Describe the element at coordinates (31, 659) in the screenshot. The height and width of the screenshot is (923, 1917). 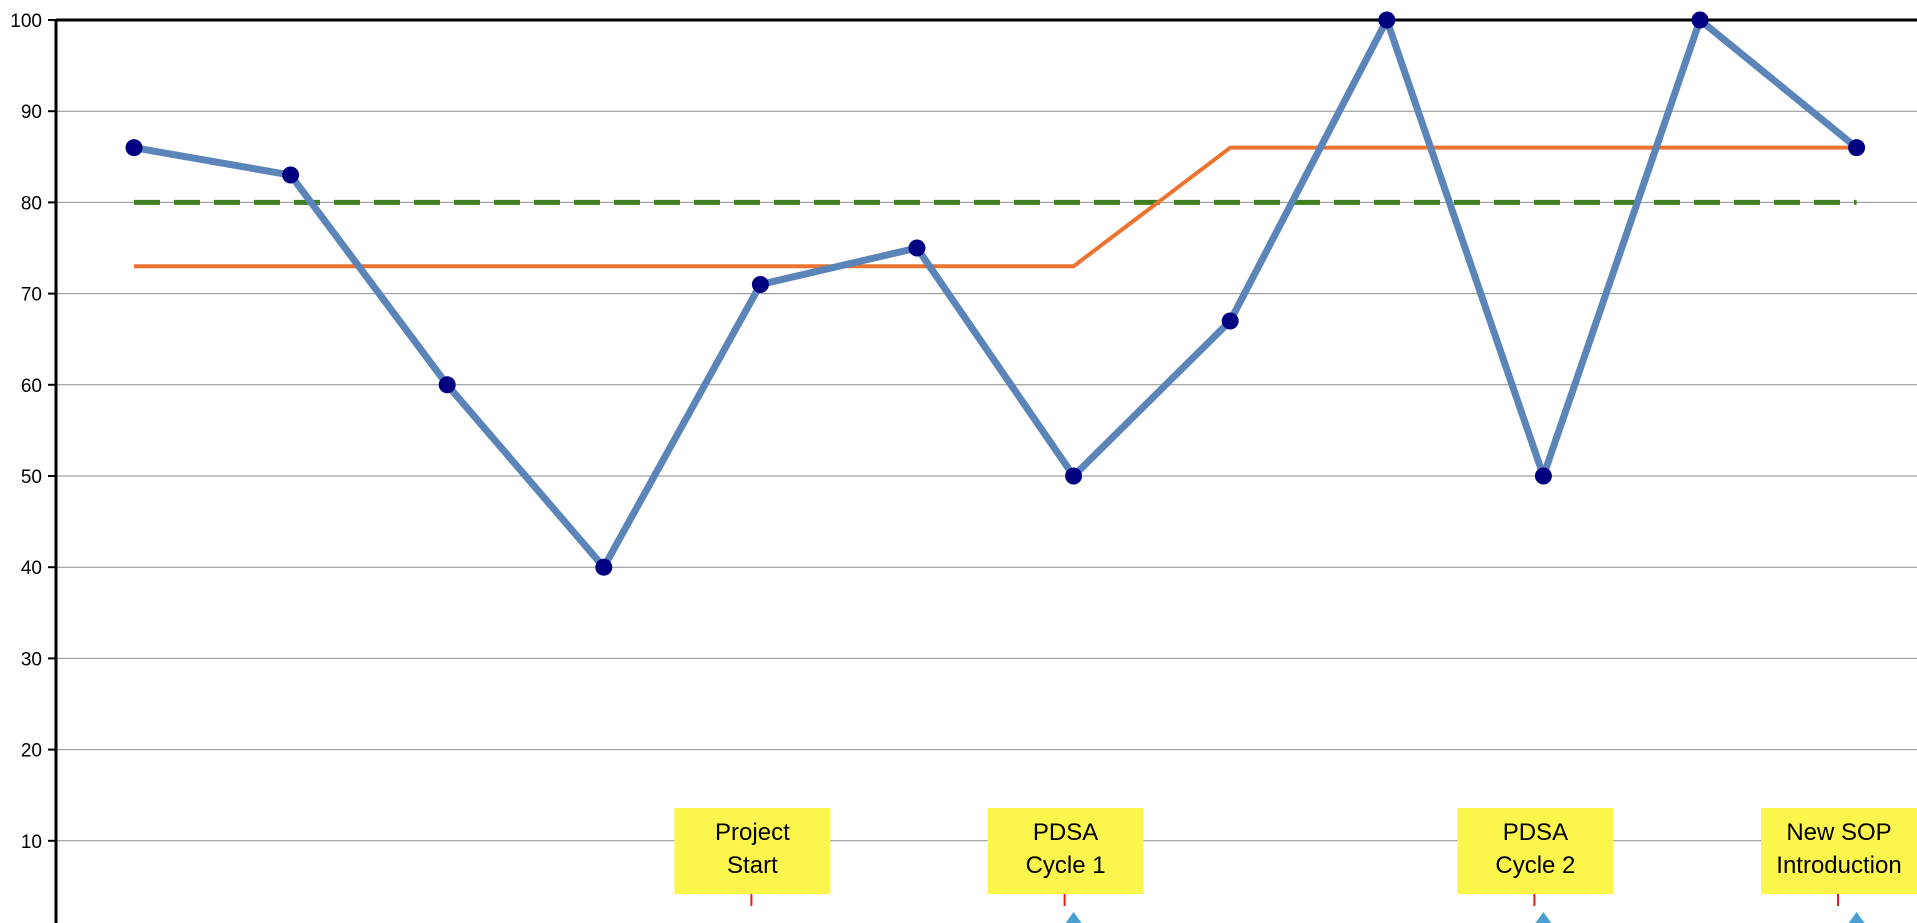
I see `y-tick-label: 30` at that location.